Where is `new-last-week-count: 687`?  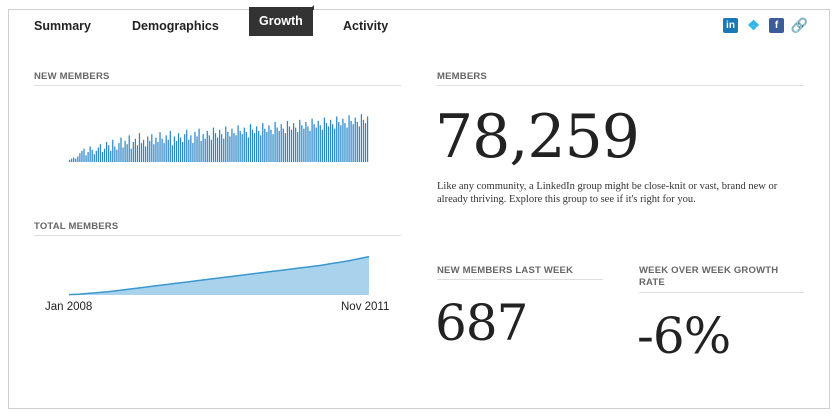
new-last-week-count: 687 is located at coordinates (481, 323).